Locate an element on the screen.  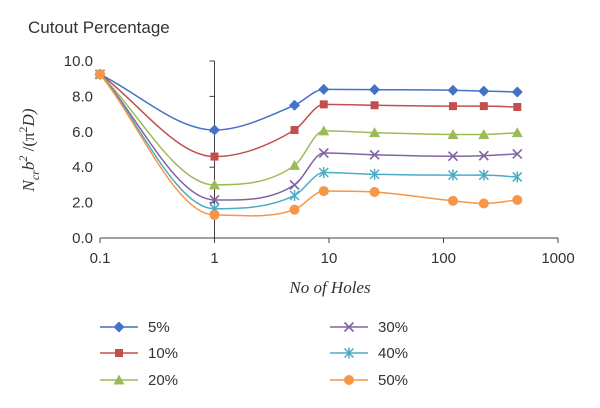
legend-item: 40% is located at coordinates (369, 353).